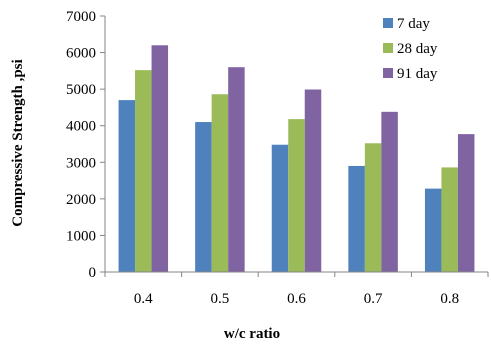  Describe the element at coordinates (413, 24) in the screenshot. I see `legend-label-7-day: 7 day` at that location.